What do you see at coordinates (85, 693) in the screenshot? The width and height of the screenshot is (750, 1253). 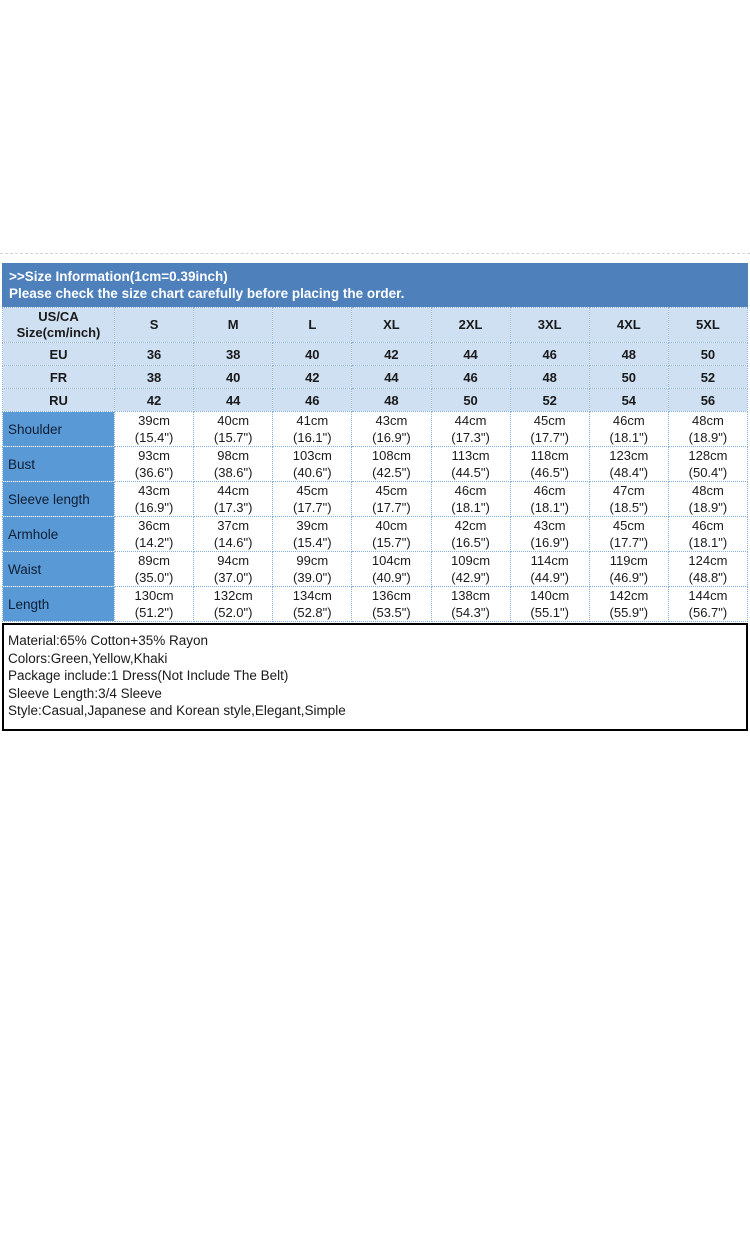 I see `sleeve-length-line: Sleeve Length:3/4 Sleeve` at bounding box center [85, 693].